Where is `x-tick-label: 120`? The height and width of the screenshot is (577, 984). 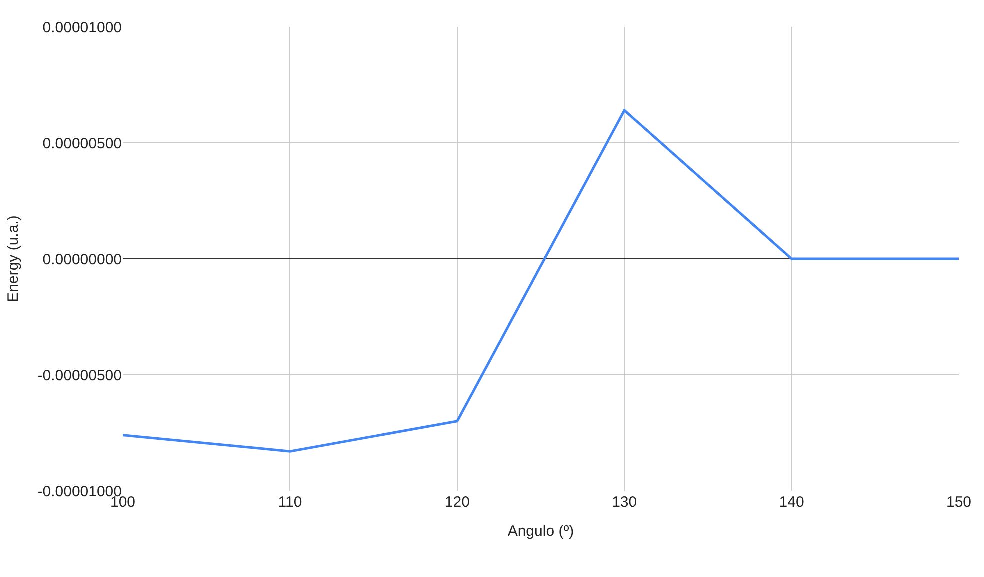
x-tick-label: 120 is located at coordinates (457, 502).